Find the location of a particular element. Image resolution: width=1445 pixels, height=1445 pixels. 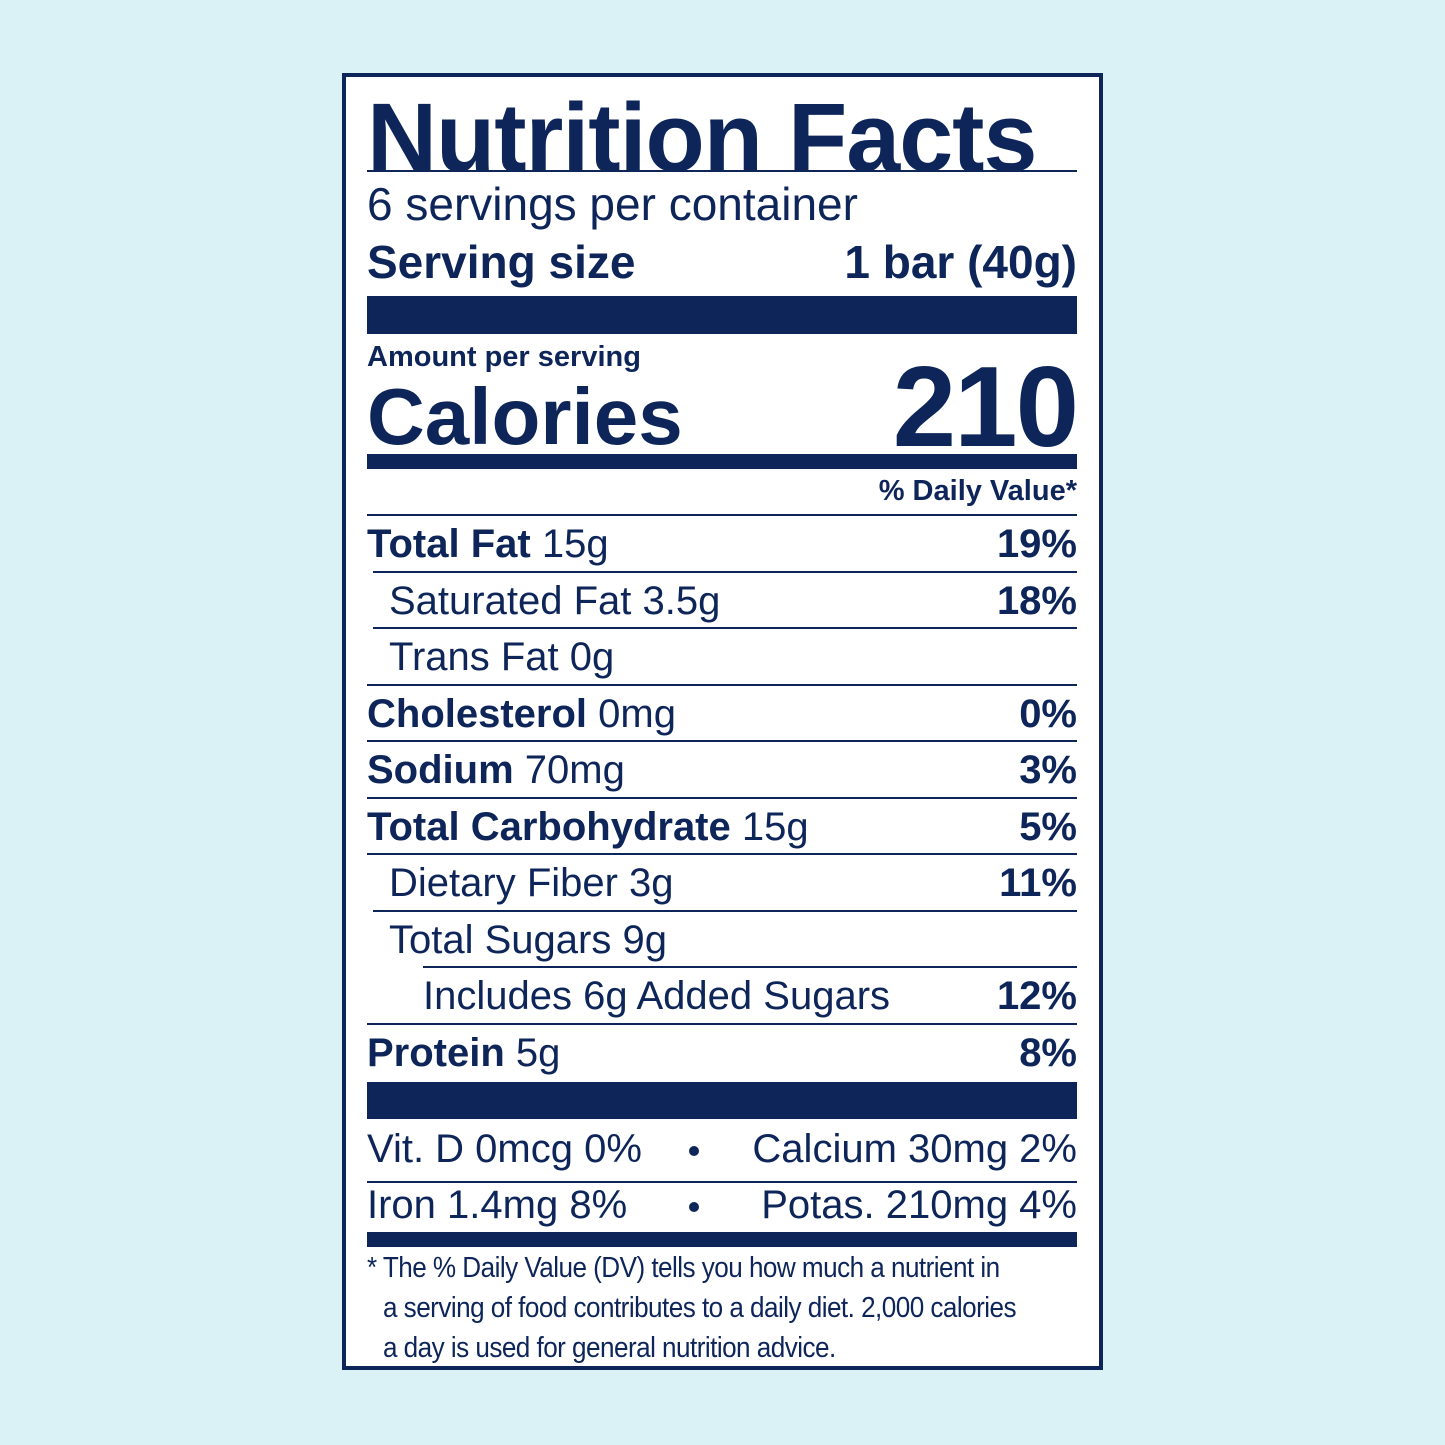

calories-value: 210 is located at coordinates (985, 407).